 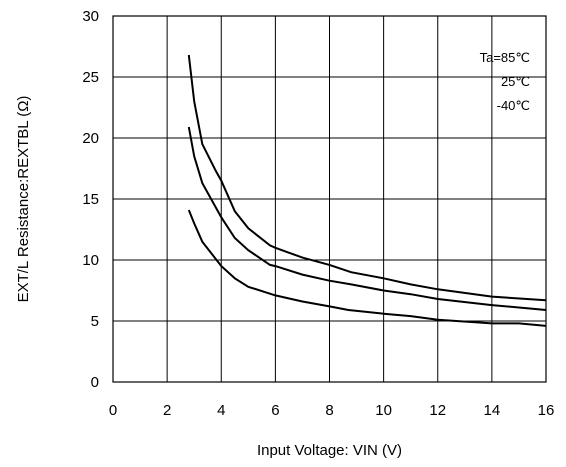 I want to click on y-tick-label: 25, so click(x=90, y=77).